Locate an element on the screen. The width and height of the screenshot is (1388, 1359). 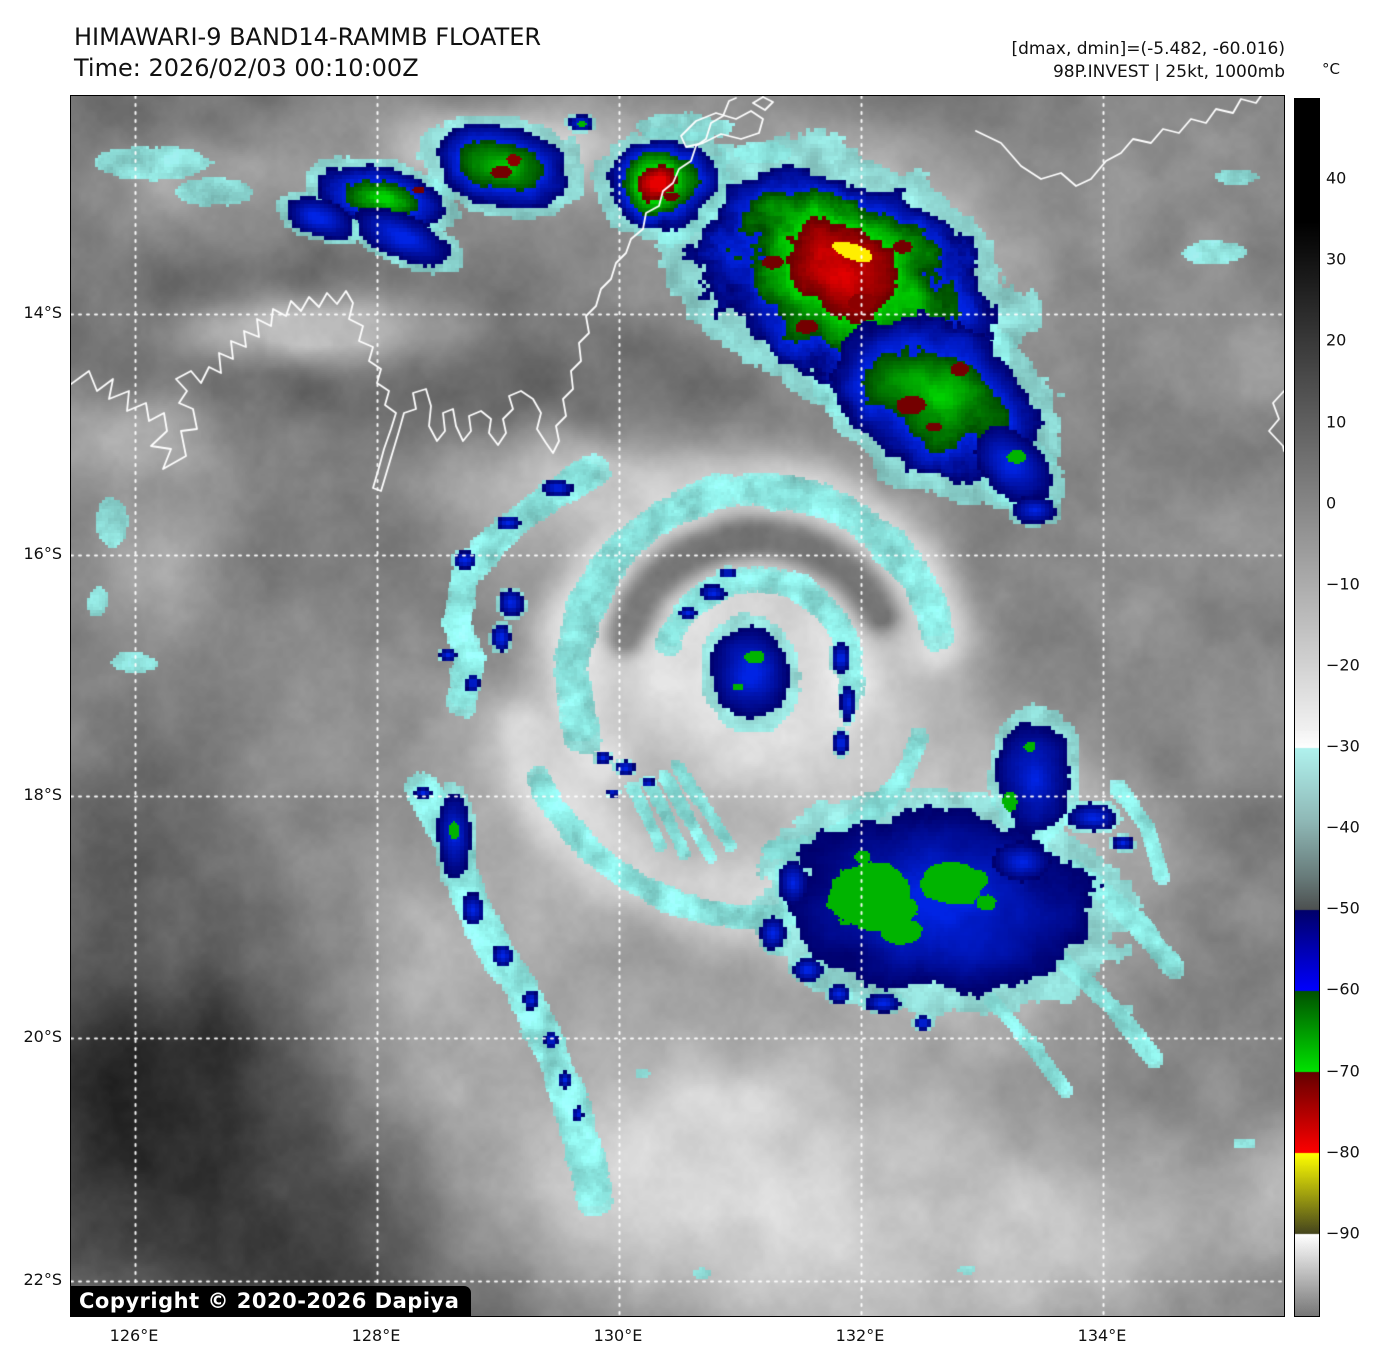
colorbar-tick-label: 0 is located at coordinates (1331, 503).